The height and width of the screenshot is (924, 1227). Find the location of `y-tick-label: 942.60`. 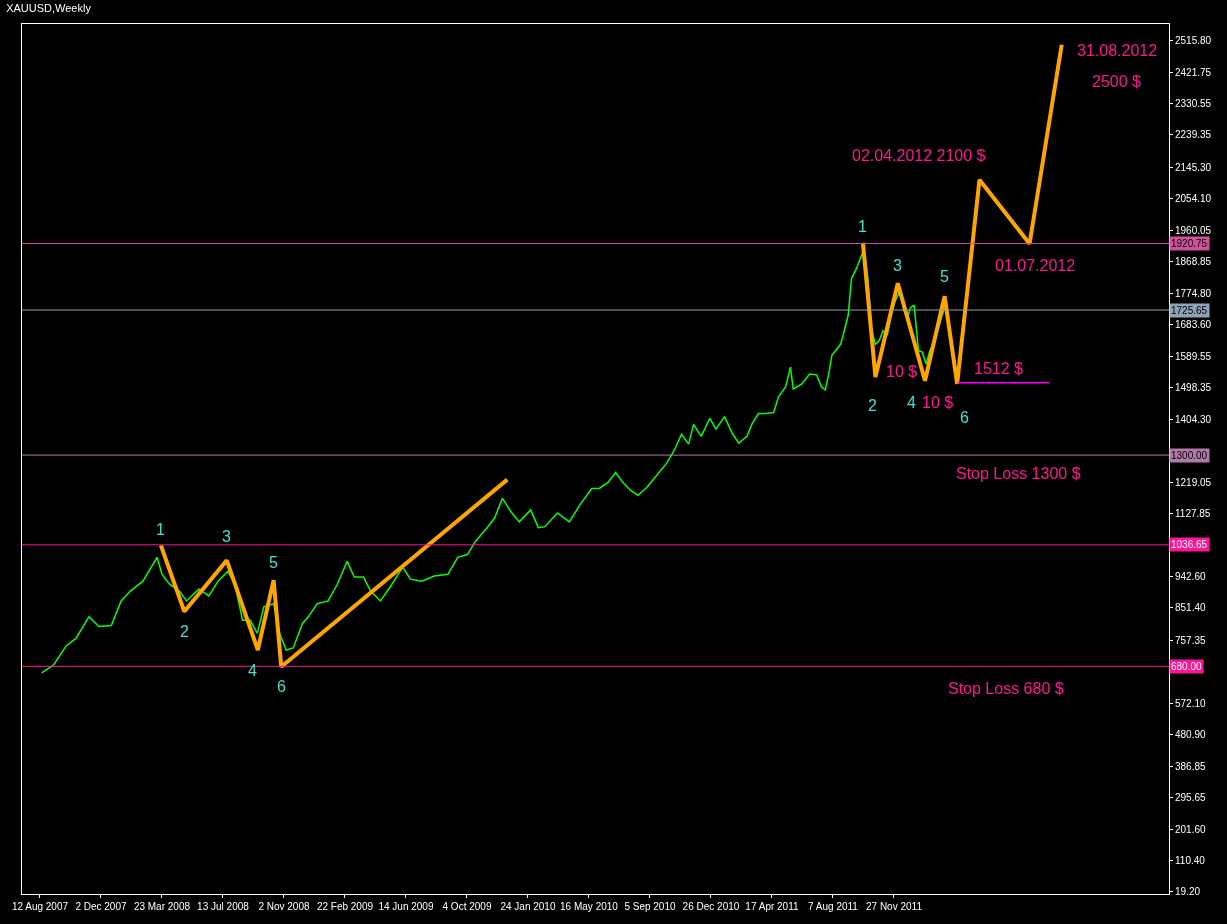

y-tick-label: 942.60 is located at coordinates (1191, 577).